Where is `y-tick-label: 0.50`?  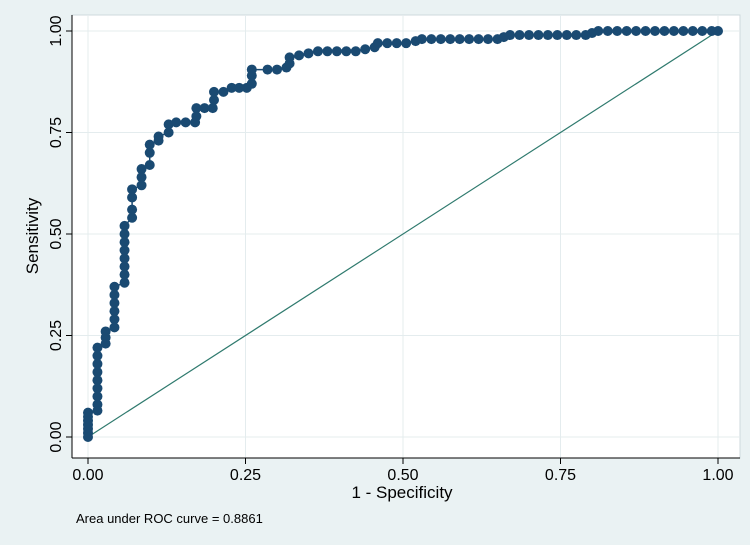 y-tick-label: 0.50 is located at coordinates (56, 233).